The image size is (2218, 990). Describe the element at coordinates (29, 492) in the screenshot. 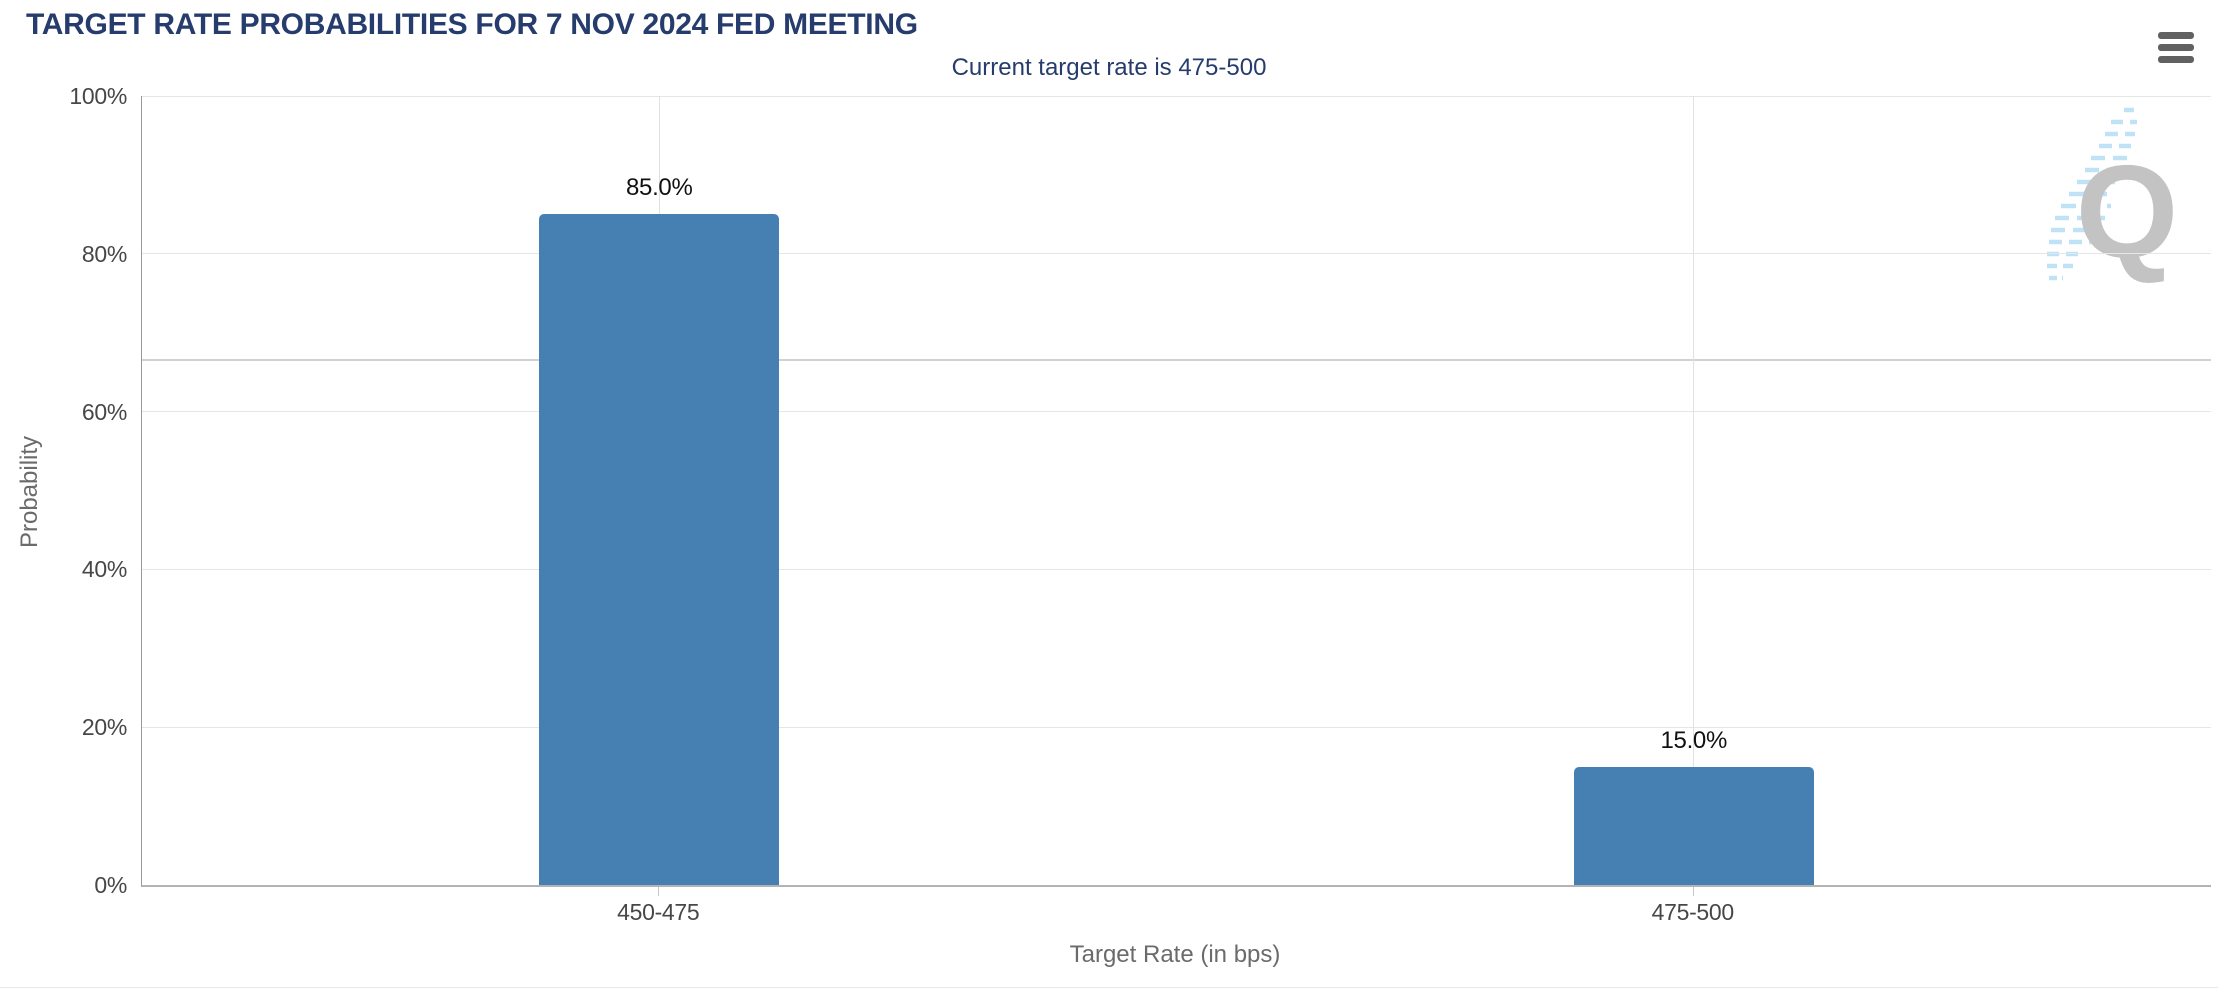

I see `y-axis-title: Probability` at that location.